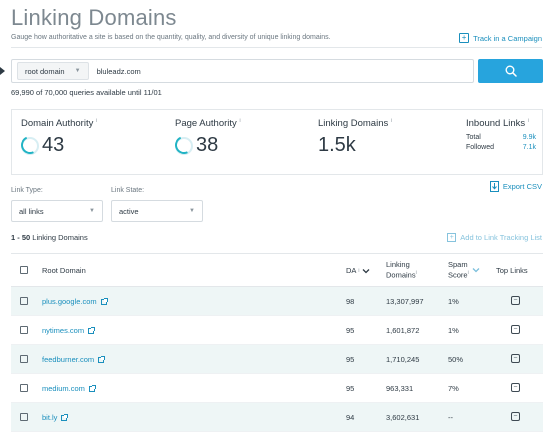 The width and height of the screenshot is (550, 436). Describe the element at coordinates (458, 275) in the screenshot. I see `col-spam-line2: Score` at that location.